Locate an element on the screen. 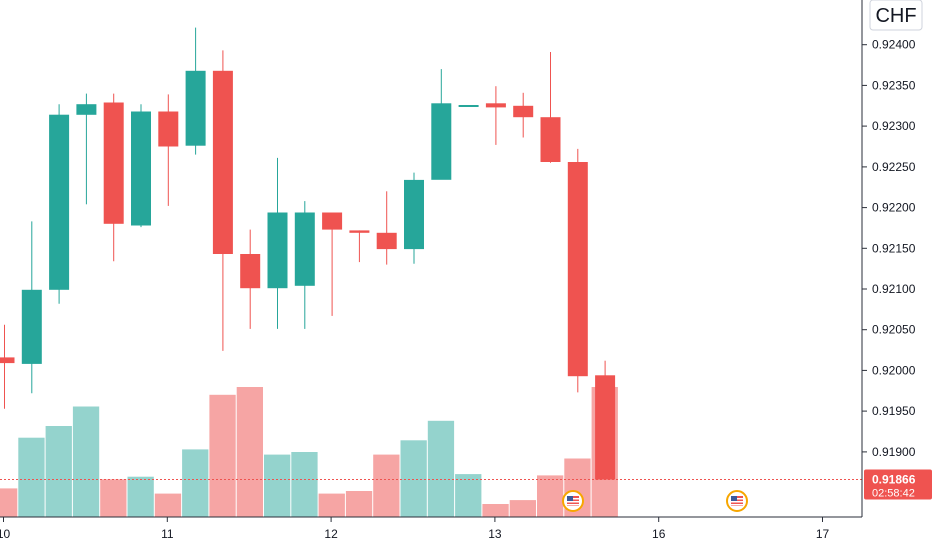 This screenshot has width=932, height=550. time-axis: 10 11 12 13 16 17 is located at coordinates (414, 529).